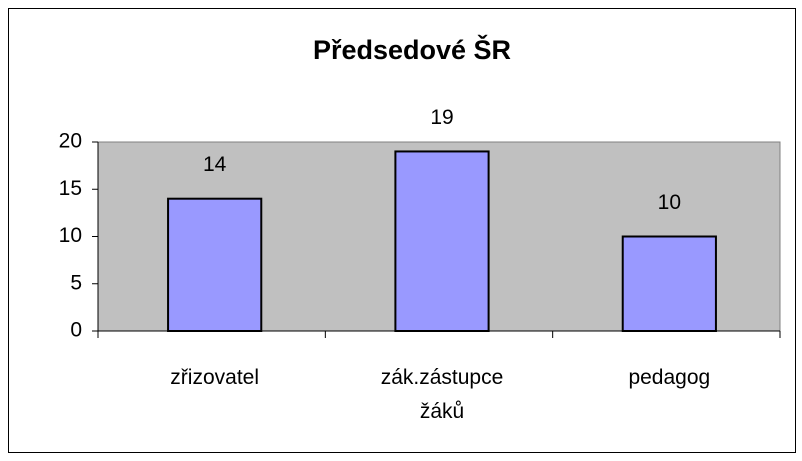  I want to click on y-tick-label: 20, so click(70, 141).